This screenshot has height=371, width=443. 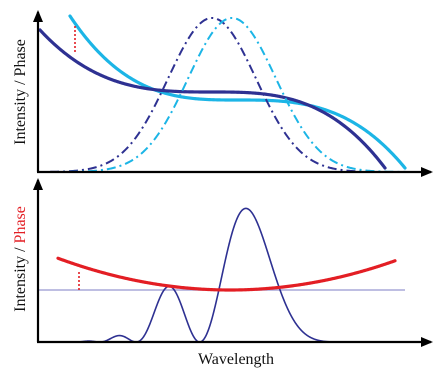 I want to click on top-y-axis-label: Intensity / Phase, so click(x=20, y=92).